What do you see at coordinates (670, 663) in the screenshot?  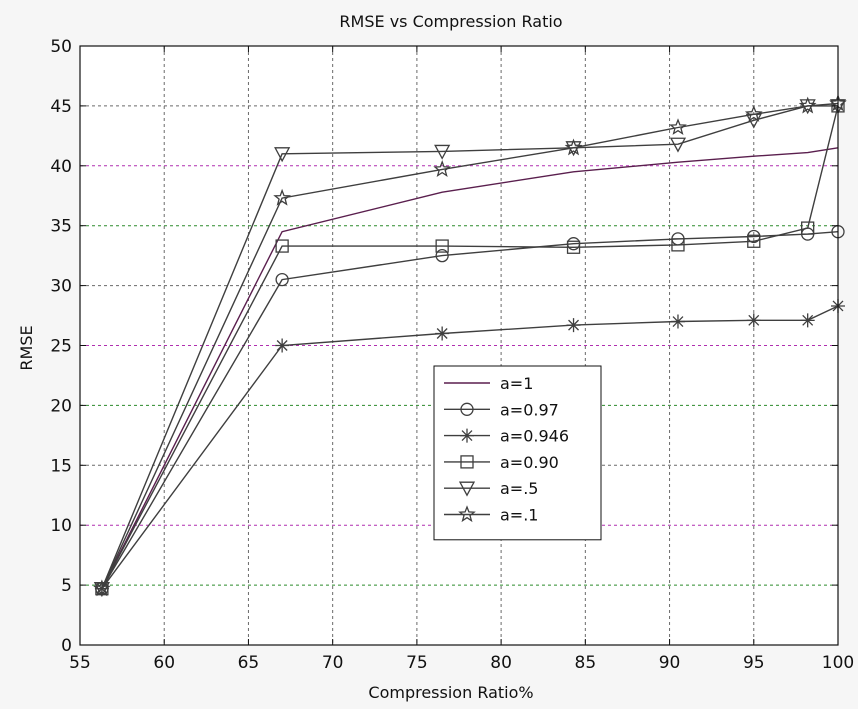 I see `x-tick-label: 90` at bounding box center [670, 663].